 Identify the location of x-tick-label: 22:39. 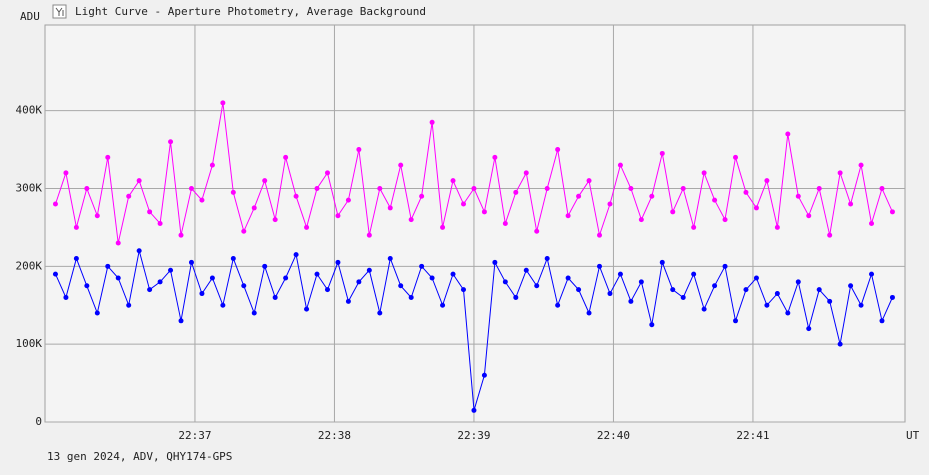
(473, 435).